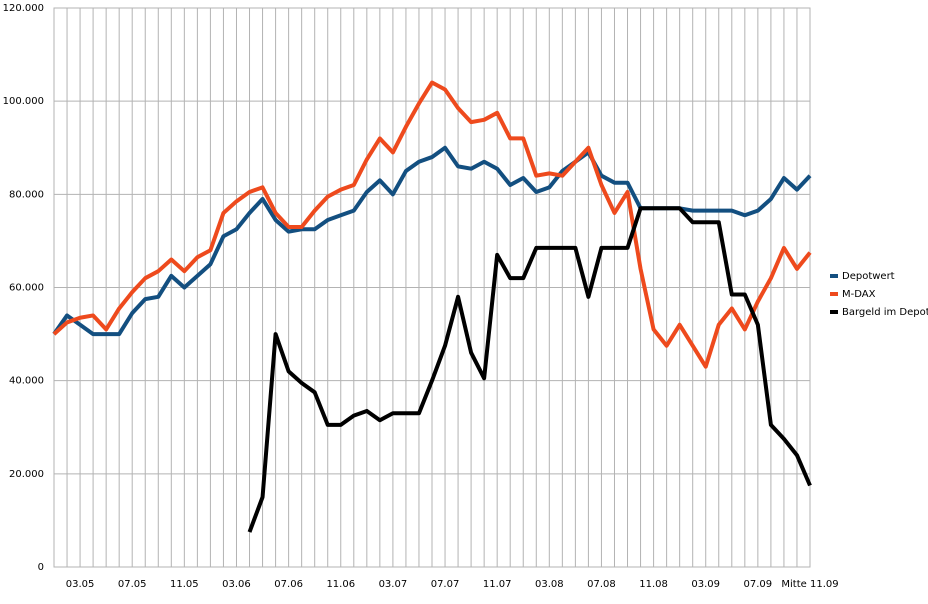 Image resolution: width=928 pixels, height=604 pixels. I want to click on x-tick-label: 03.09, so click(705, 584).